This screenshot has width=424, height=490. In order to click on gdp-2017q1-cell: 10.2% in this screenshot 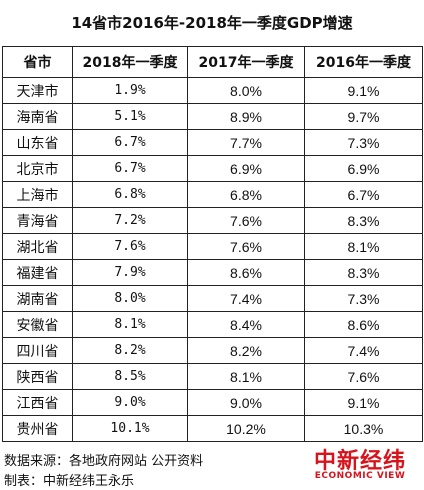, I will do `click(246, 428)`.